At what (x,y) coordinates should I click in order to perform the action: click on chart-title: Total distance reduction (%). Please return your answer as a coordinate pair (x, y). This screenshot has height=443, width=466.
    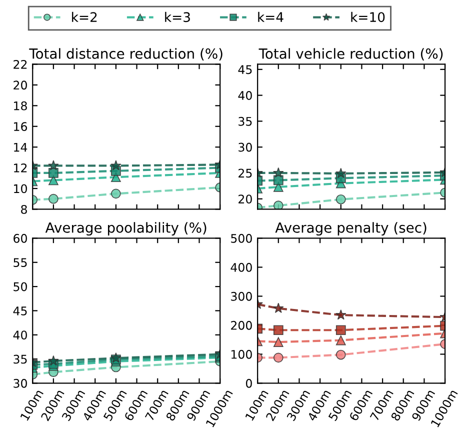
    Looking at the image, I should click on (125, 54).